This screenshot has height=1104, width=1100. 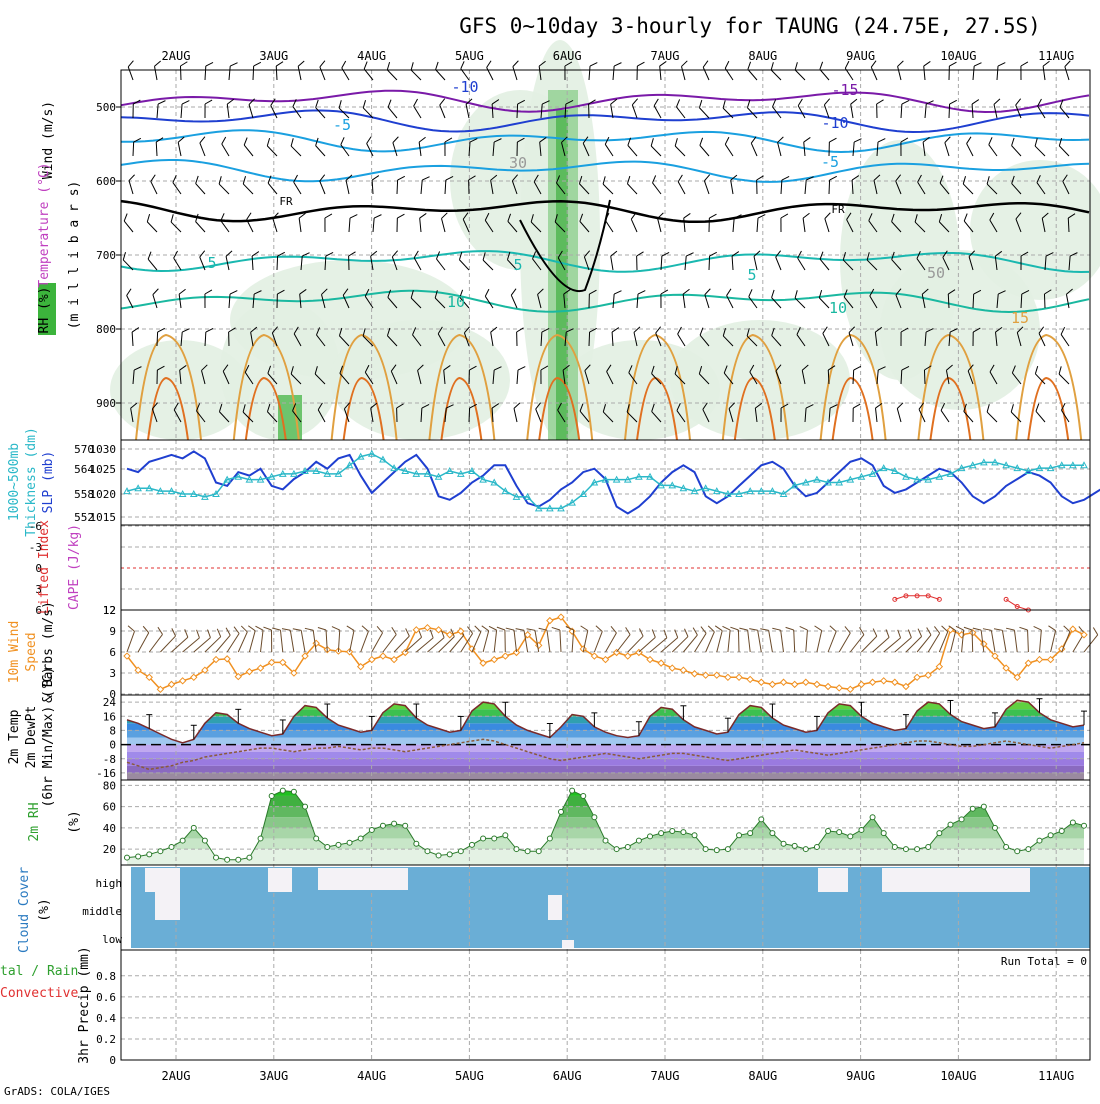 I want to click on date-label-top: 4AUG, so click(x=371, y=56).